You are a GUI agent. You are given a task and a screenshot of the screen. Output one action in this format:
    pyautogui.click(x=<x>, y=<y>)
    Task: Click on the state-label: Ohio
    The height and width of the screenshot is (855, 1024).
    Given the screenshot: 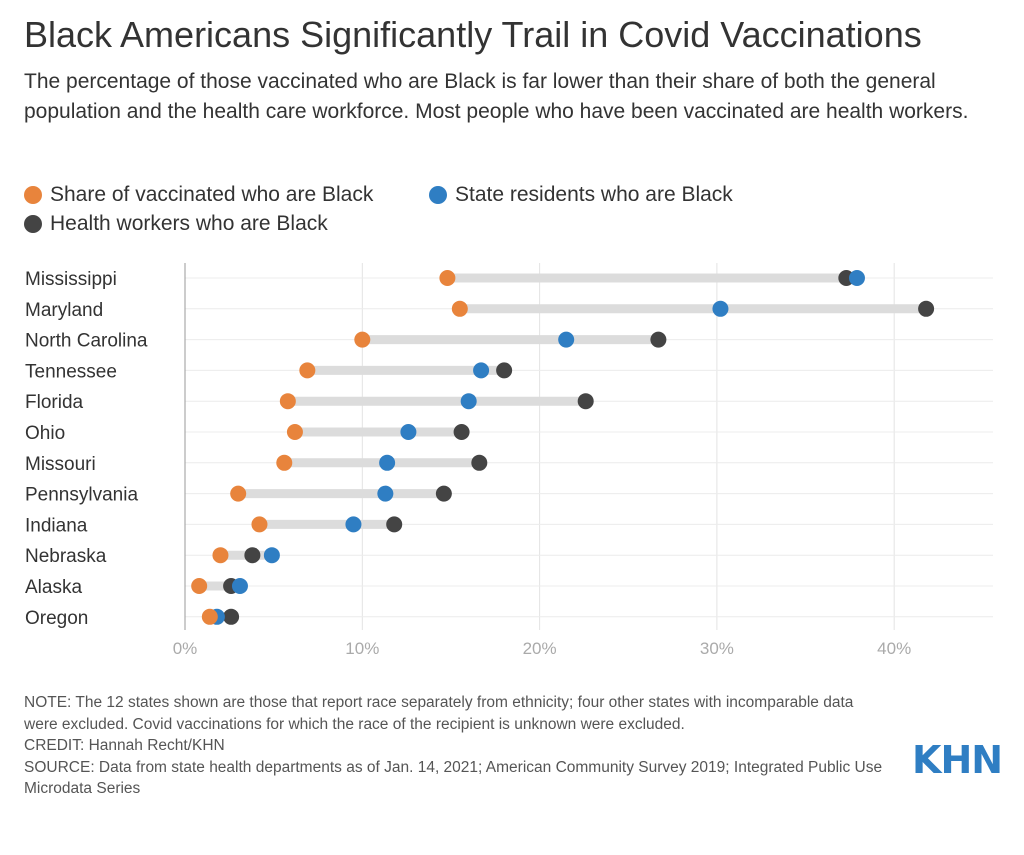 What is the action you would take?
    pyautogui.click(x=45, y=433)
    